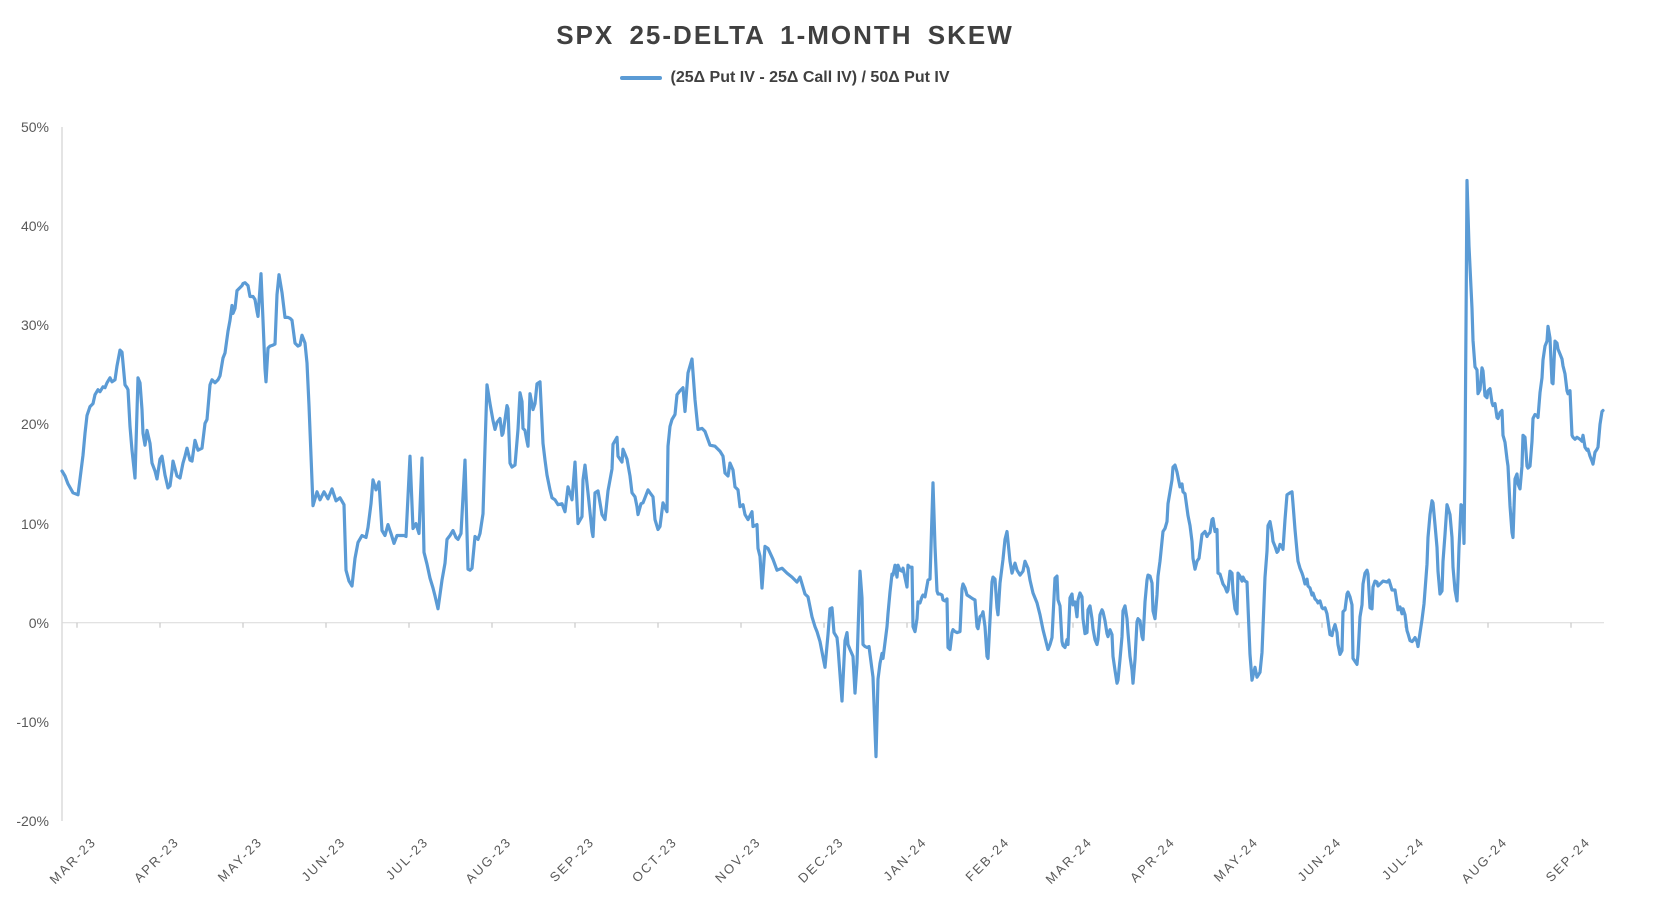 This screenshot has width=1656, height=908. What do you see at coordinates (34, 127) in the screenshot?
I see `y-axis-label: 50%` at bounding box center [34, 127].